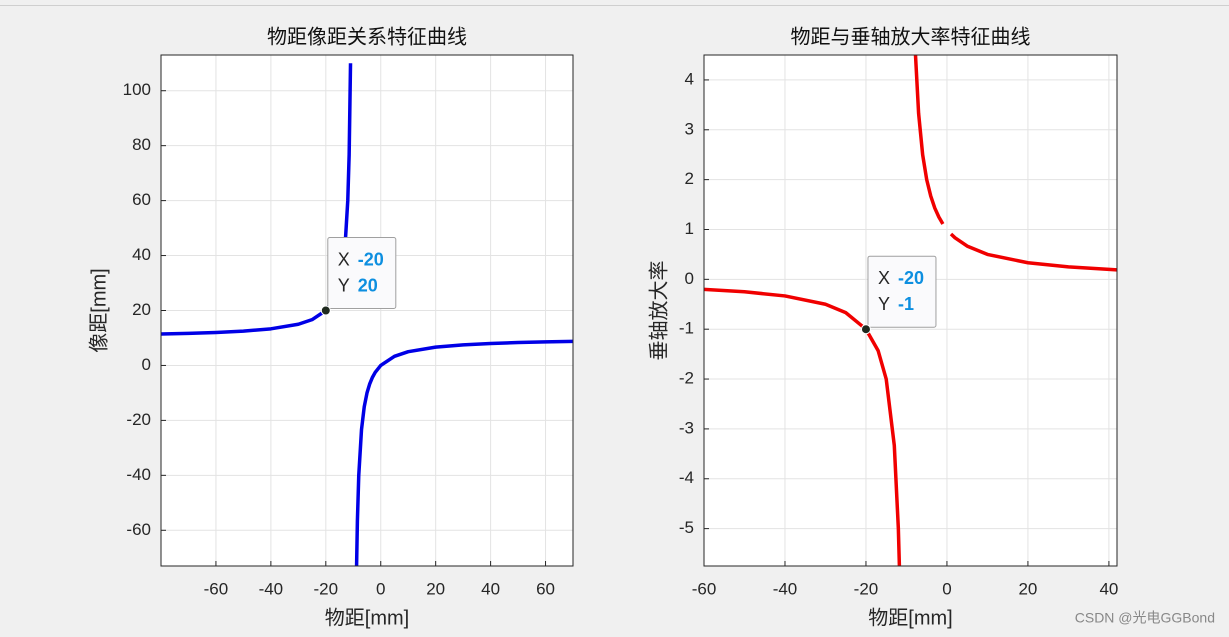  I want to click on datatip-y-value: -1, so click(906, 304).